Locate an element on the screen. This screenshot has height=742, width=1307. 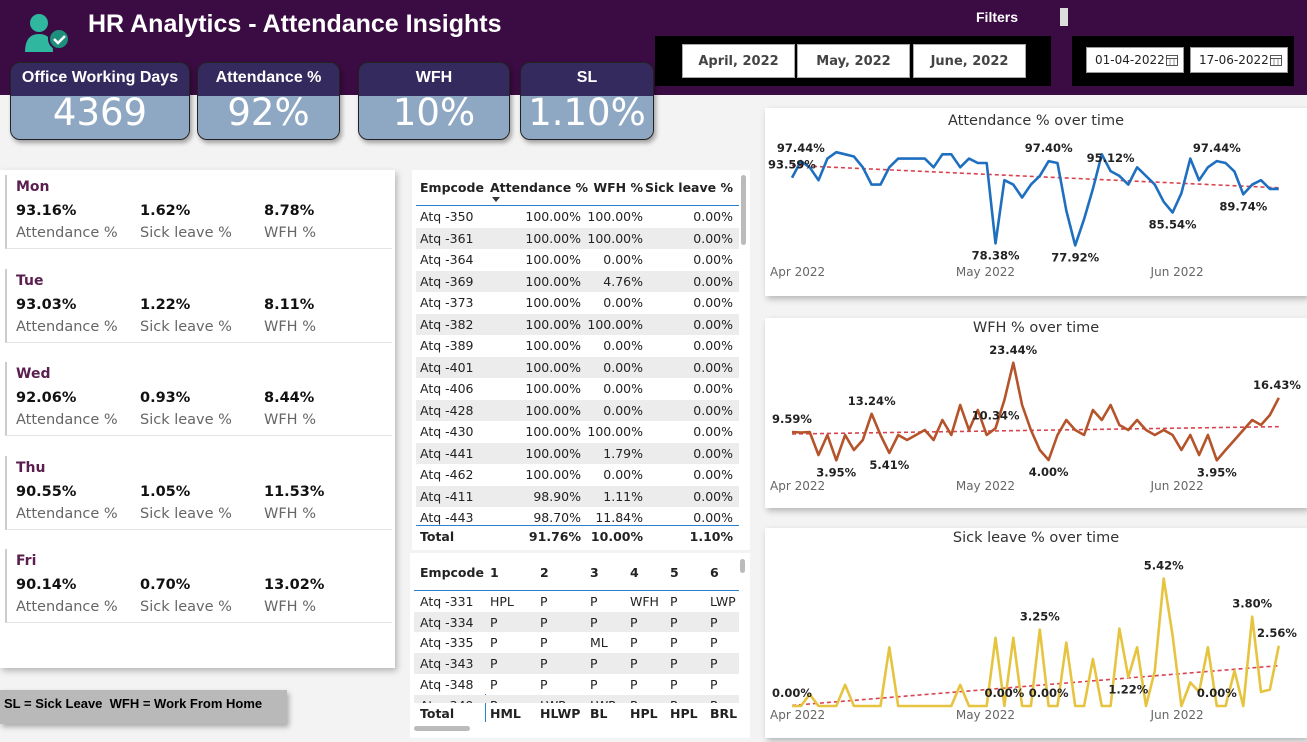
table-cell: Atq -348 is located at coordinates (447, 684).